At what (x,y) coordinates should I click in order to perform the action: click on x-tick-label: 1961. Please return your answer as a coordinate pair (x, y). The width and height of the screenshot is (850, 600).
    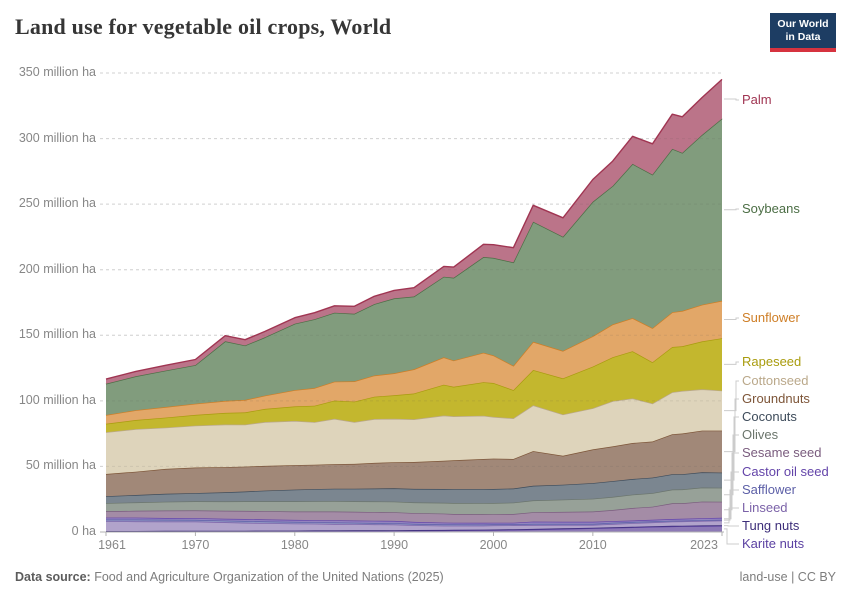
    Looking at the image, I should click on (112, 545).